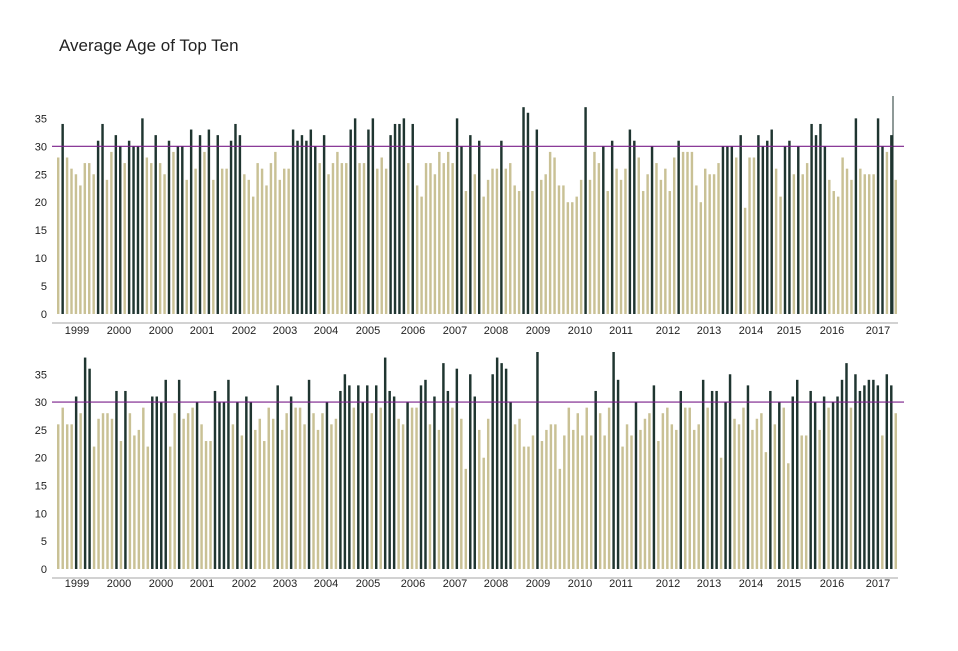 The height and width of the screenshot is (651, 958). Describe the element at coordinates (41, 514) in the screenshot. I see `y-tick-label: 10` at that location.